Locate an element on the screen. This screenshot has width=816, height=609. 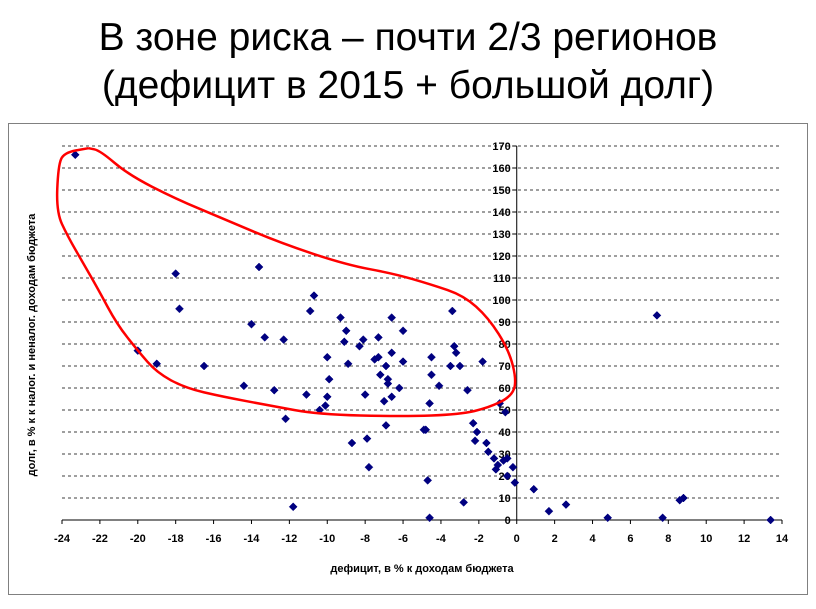
x-tick-label: -6 is located at coordinates (403, 539).